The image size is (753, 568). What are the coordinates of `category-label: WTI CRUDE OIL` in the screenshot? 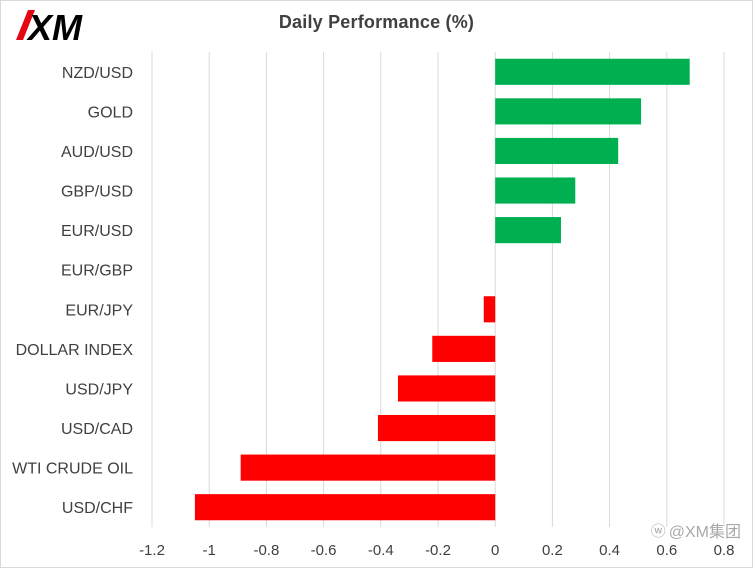 It's located at (72, 469).